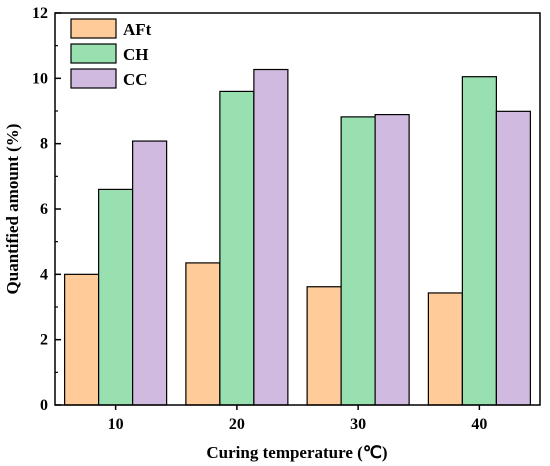 Image resolution: width=550 pixels, height=466 pixels. What do you see at coordinates (93, 28) in the screenshot?
I see `legend-swatch-aft` at bounding box center [93, 28].